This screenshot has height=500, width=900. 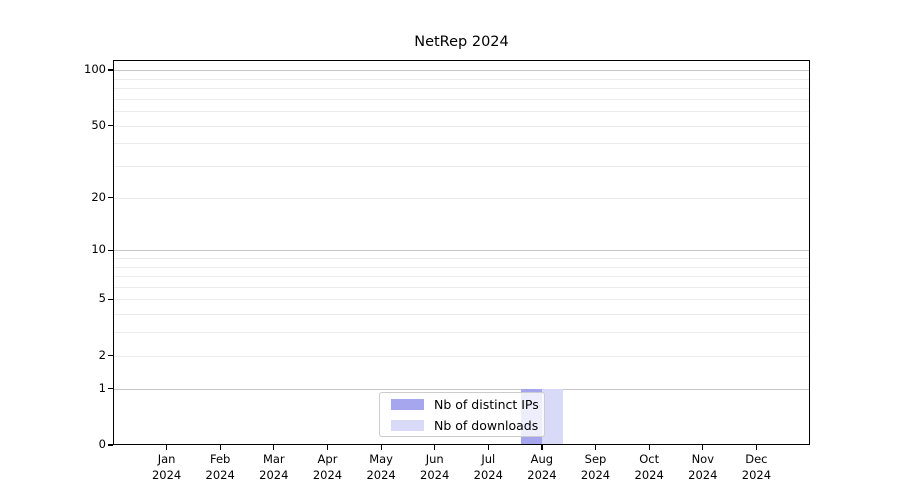 What do you see at coordinates (102, 298) in the screenshot?
I see `y-tick-label: 5` at bounding box center [102, 298].